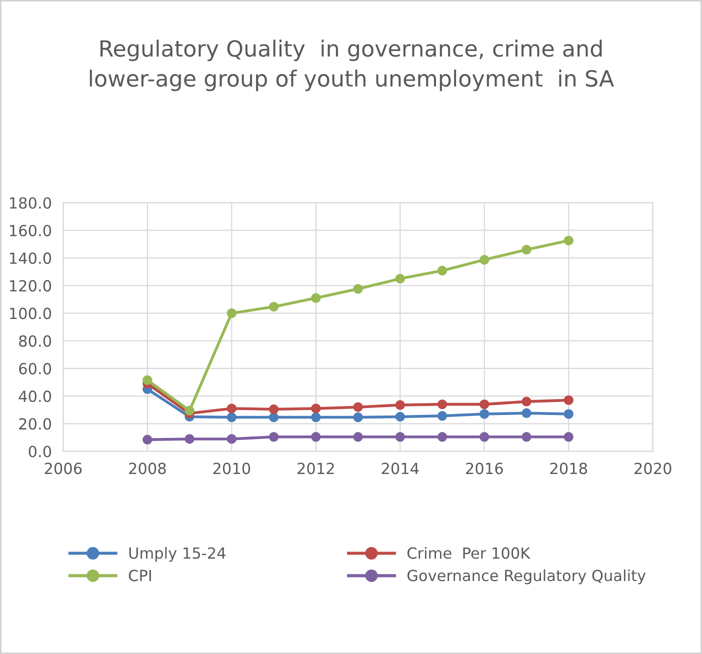 The image size is (702, 654). What do you see at coordinates (40, 452) in the screenshot?
I see `y-tick-label: 0.0` at bounding box center [40, 452].